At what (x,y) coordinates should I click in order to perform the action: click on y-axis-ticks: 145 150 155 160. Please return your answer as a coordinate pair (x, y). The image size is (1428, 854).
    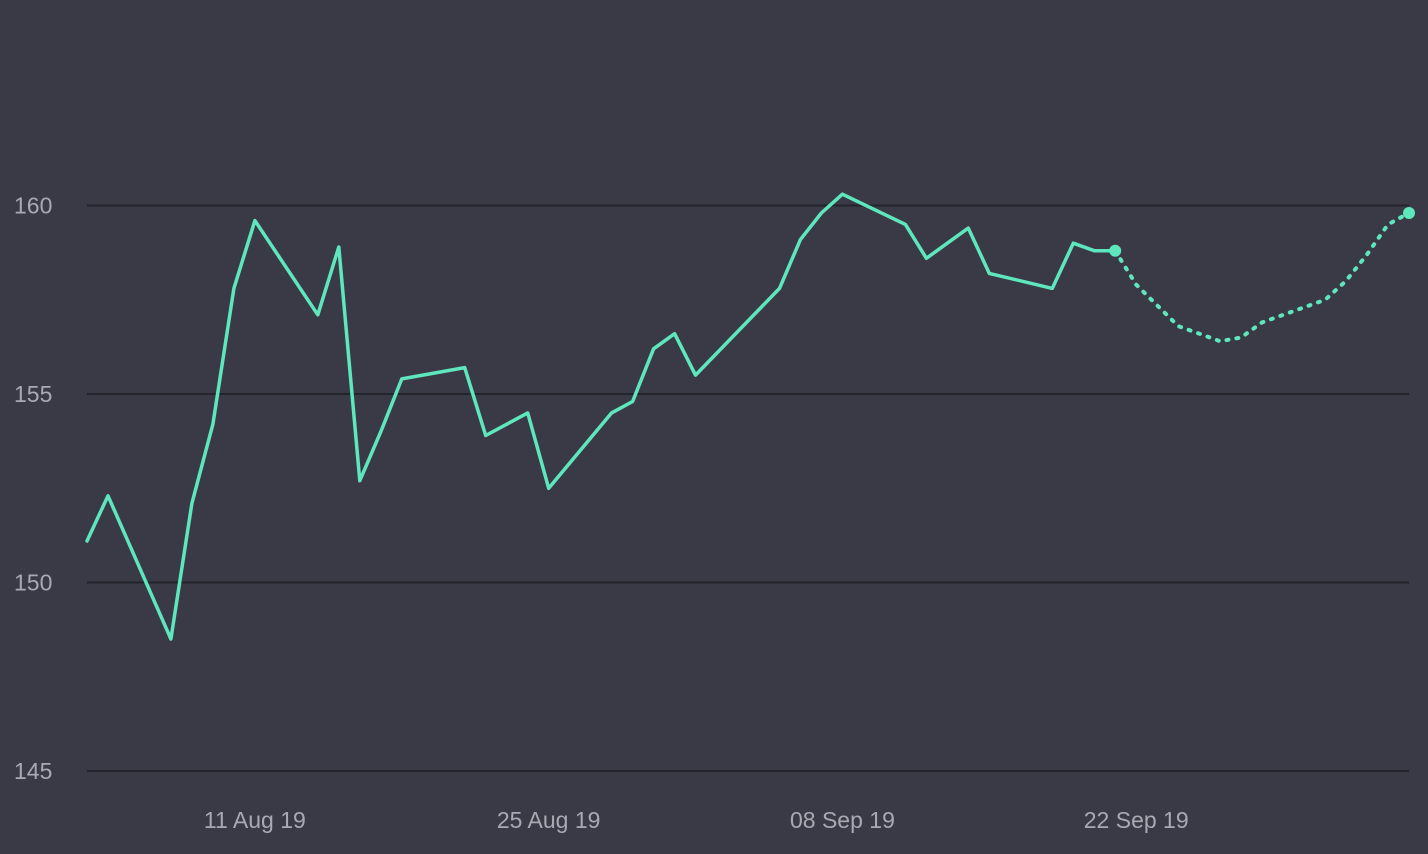
    Looking at the image, I should click on (33, 489).